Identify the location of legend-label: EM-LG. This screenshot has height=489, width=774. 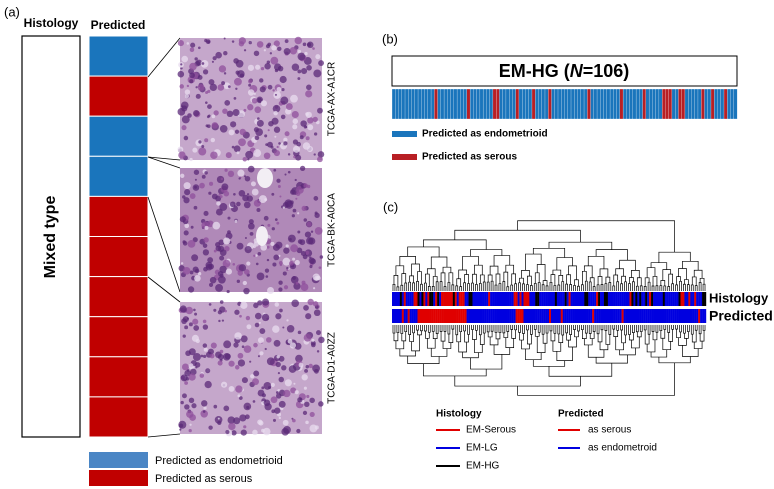
(482, 448).